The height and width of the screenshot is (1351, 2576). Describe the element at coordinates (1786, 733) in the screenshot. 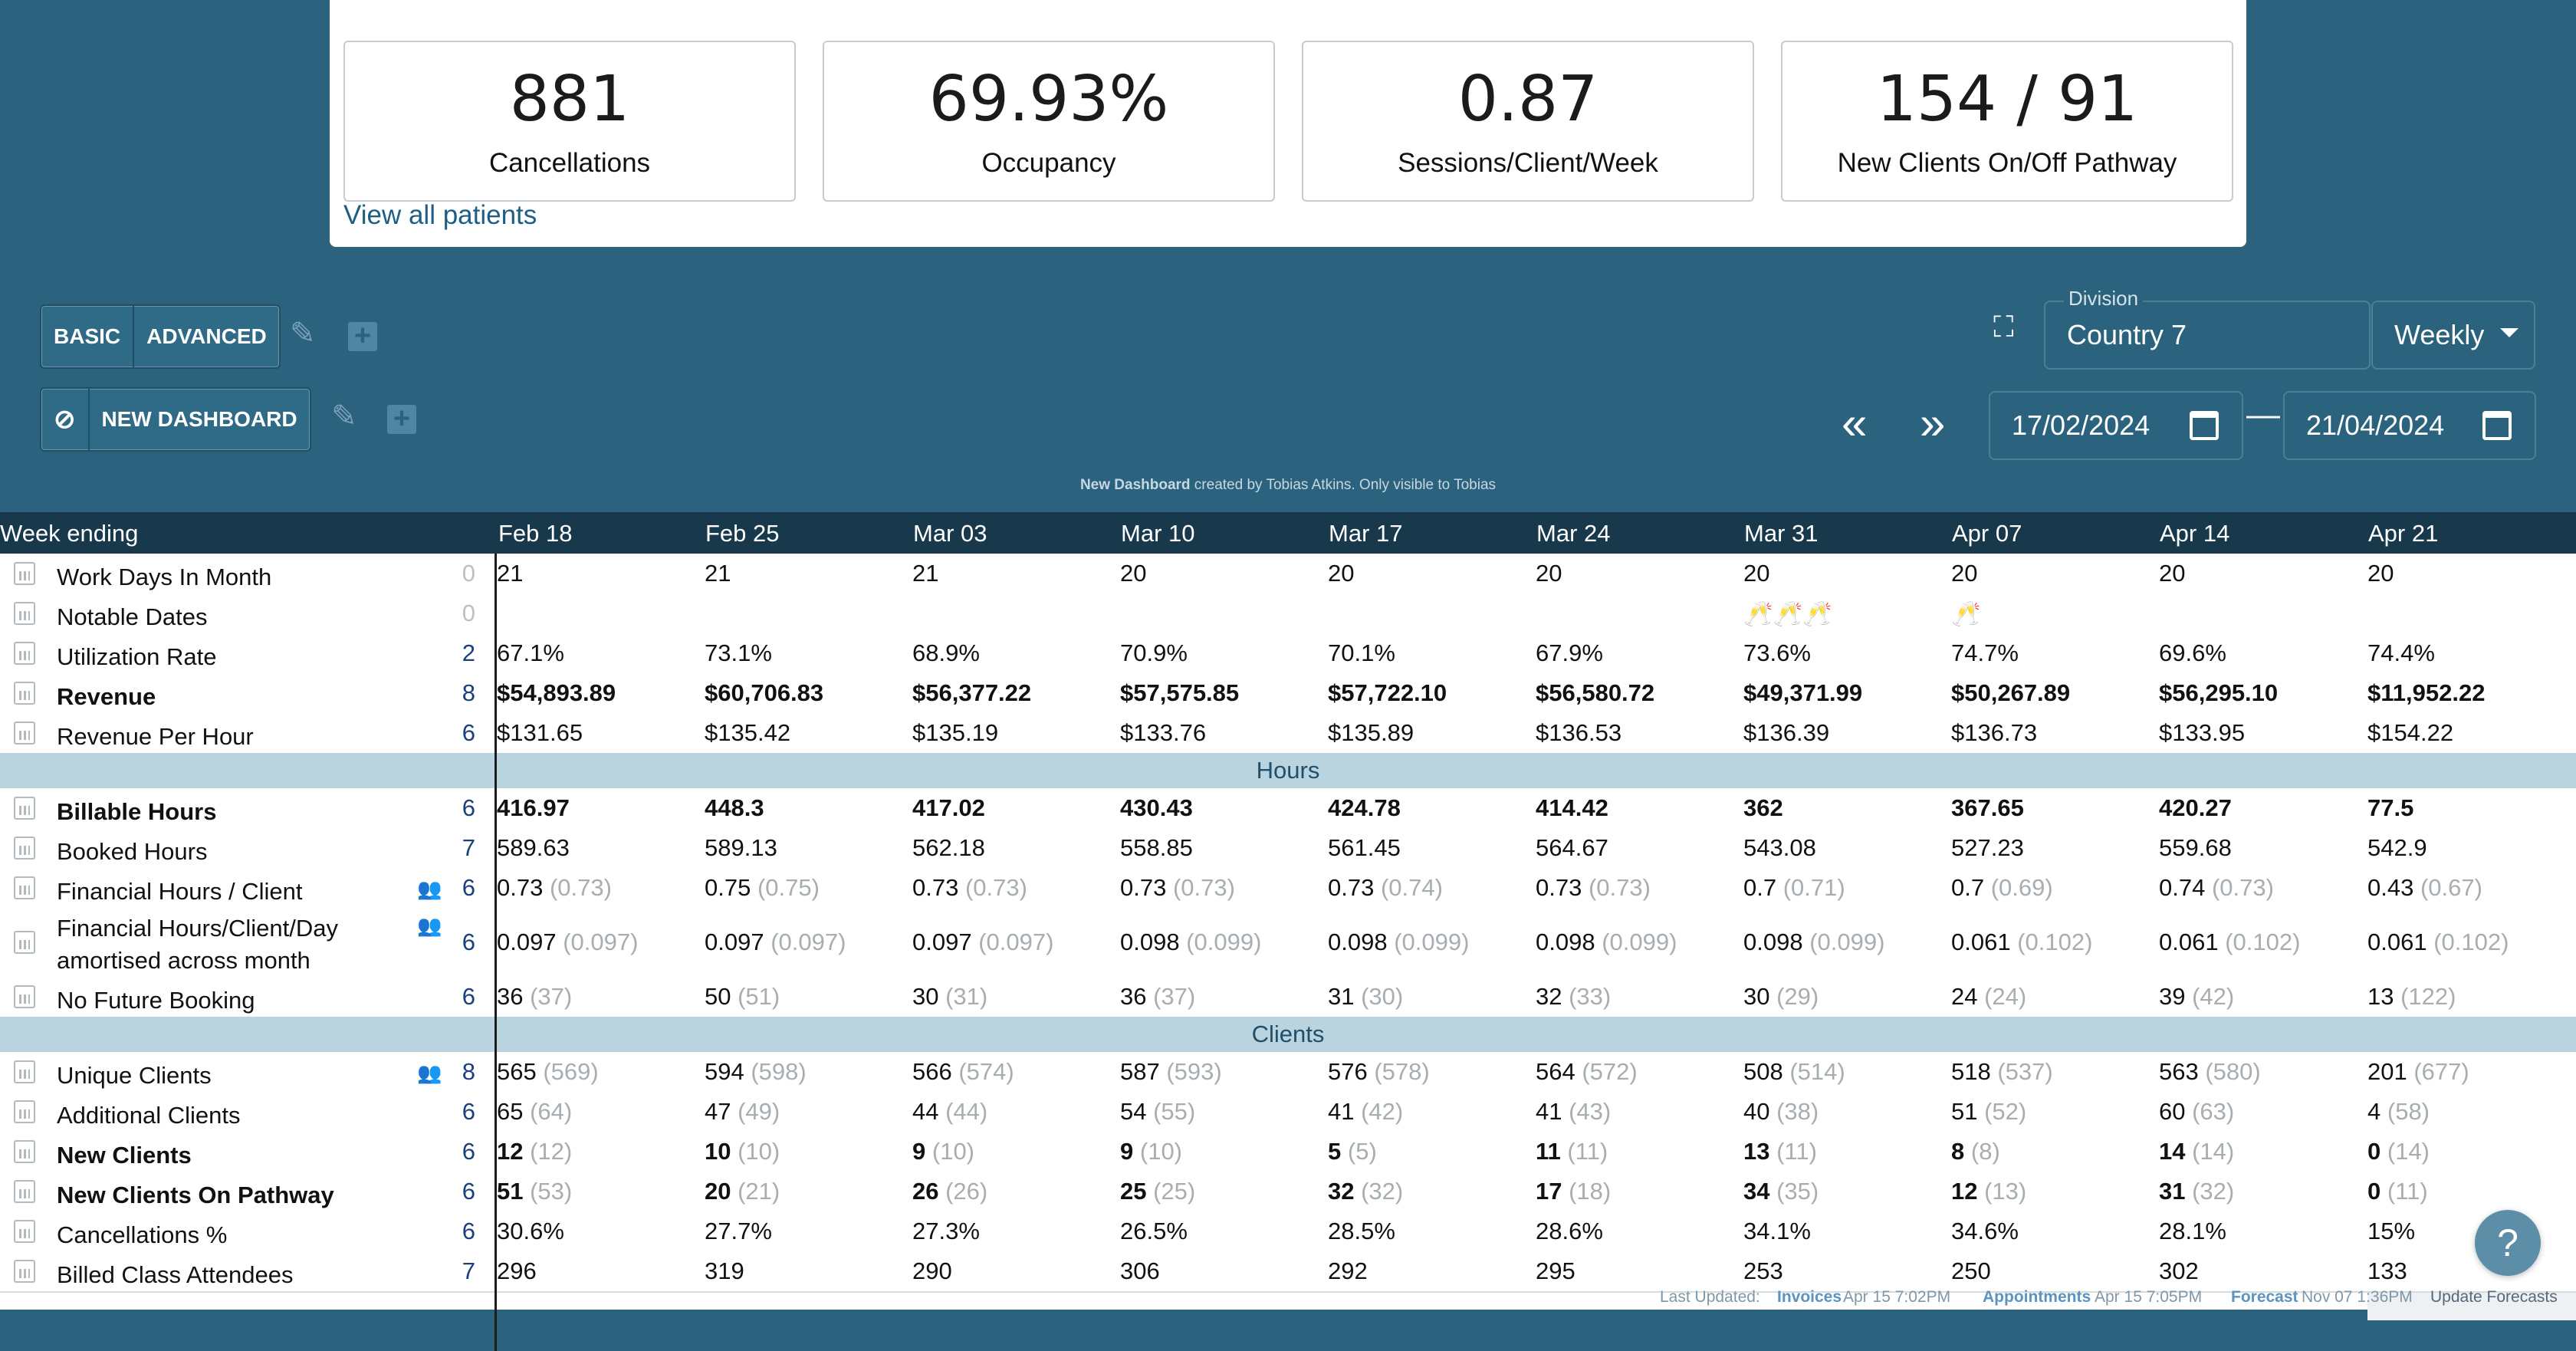

I see `table-cell: $136.39` at that location.